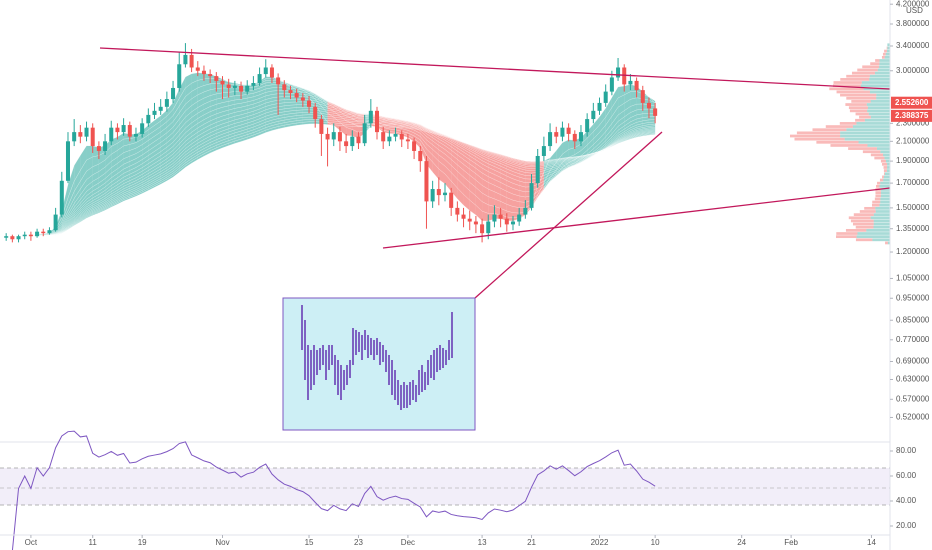 Image resolution: width=932 pixels, height=550 pixels. What do you see at coordinates (913, 417) in the screenshot?
I see `y-tick-label: 0.520000` at bounding box center [913, 417].